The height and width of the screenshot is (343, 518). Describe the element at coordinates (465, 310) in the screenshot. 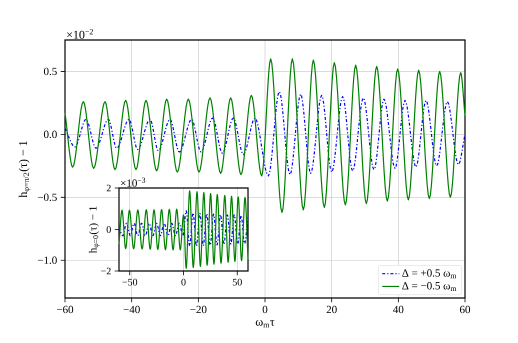

I see `x-tick-label: 60` at that location.